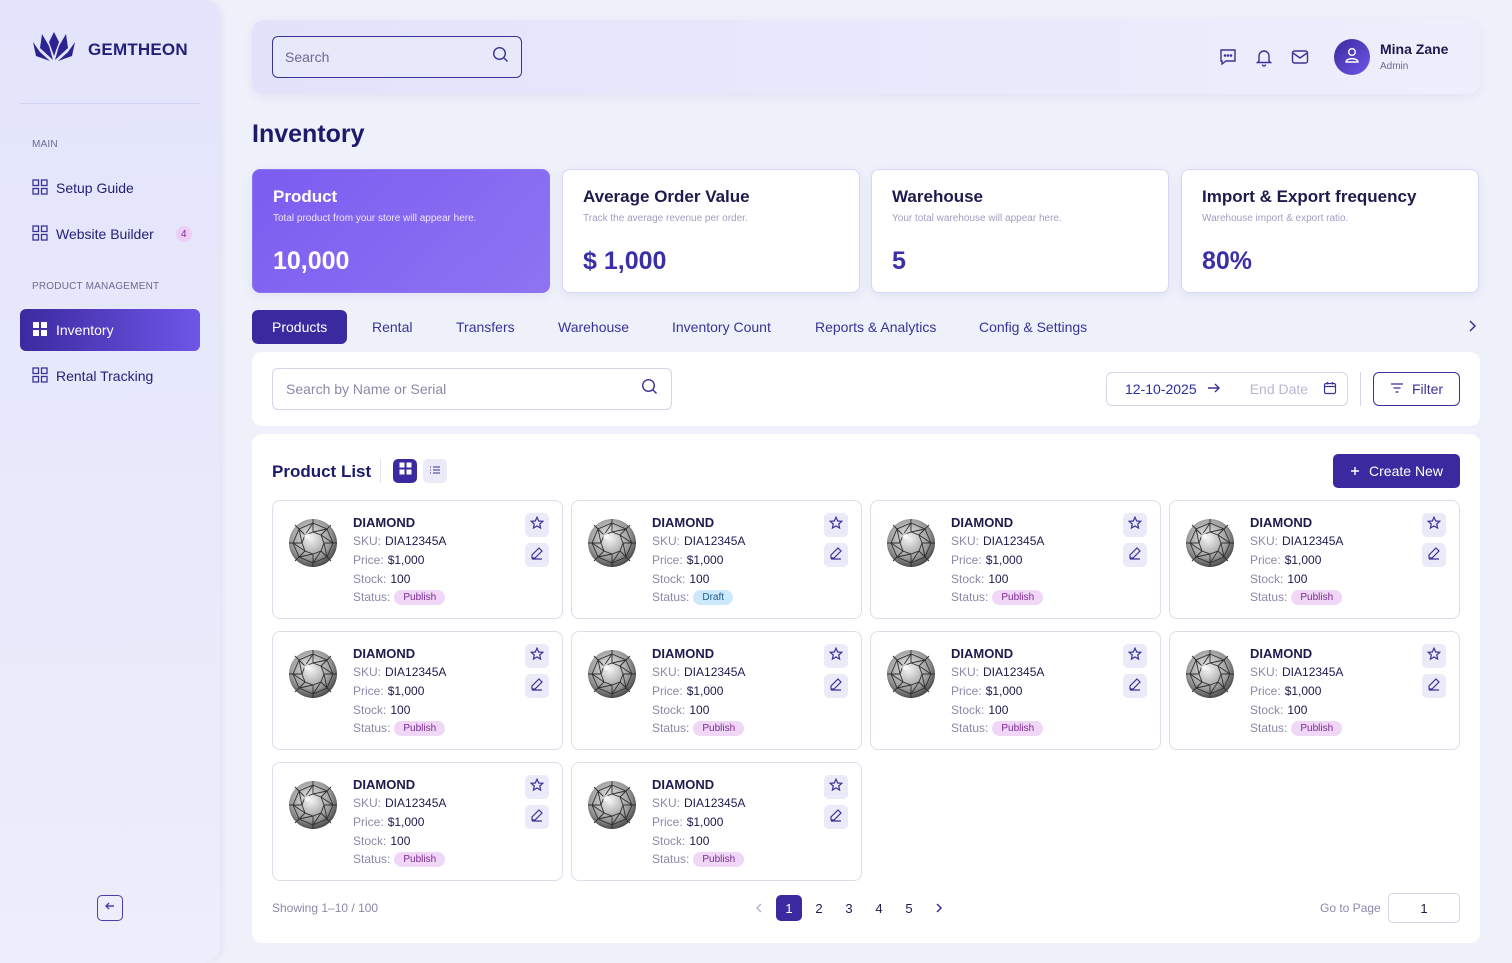 The height and width of the screenshot is (963, 1512). I want to click on avatar, so click(1352, 57).